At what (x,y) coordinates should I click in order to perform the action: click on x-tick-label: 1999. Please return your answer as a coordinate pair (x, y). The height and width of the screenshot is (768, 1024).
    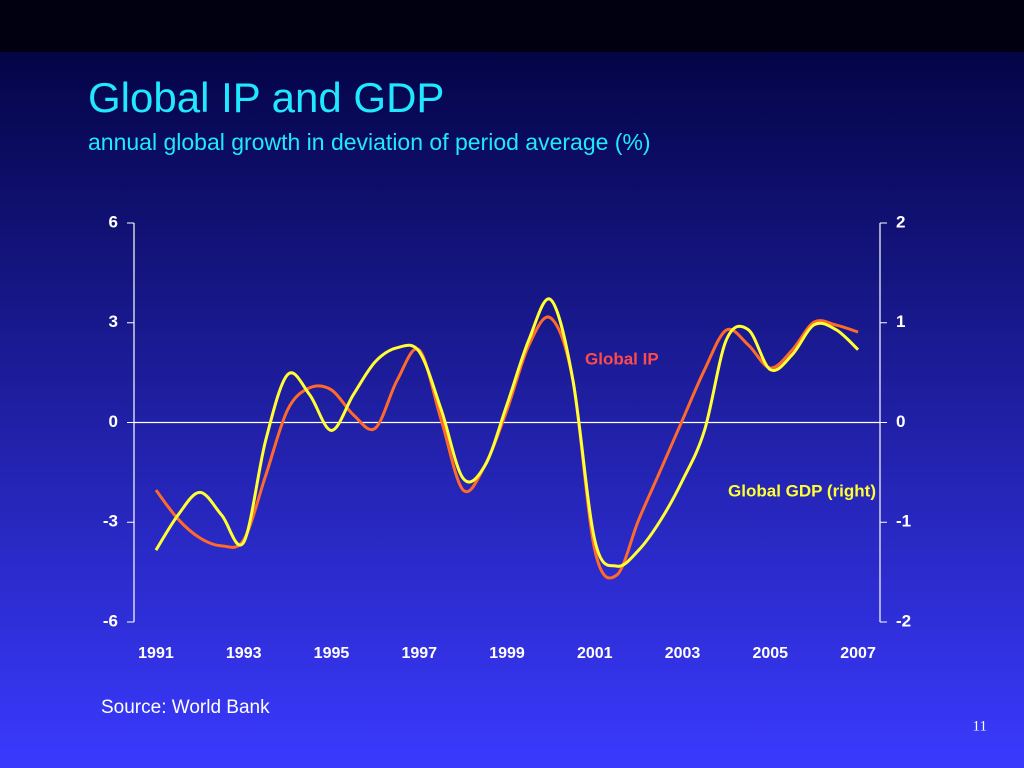
    Looking at the image, I should click on (507, 653).